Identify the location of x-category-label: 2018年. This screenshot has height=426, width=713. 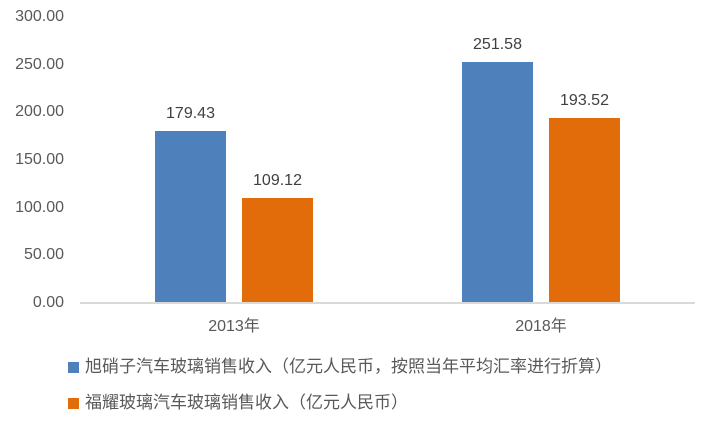
(541, 326).